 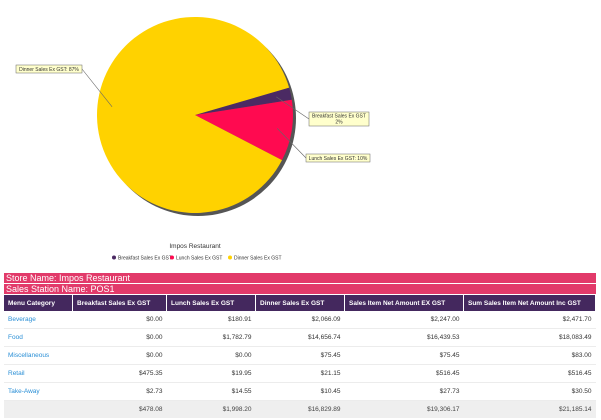 I want to click on total-cell: $19,306.17, so click(x=404, y=409).